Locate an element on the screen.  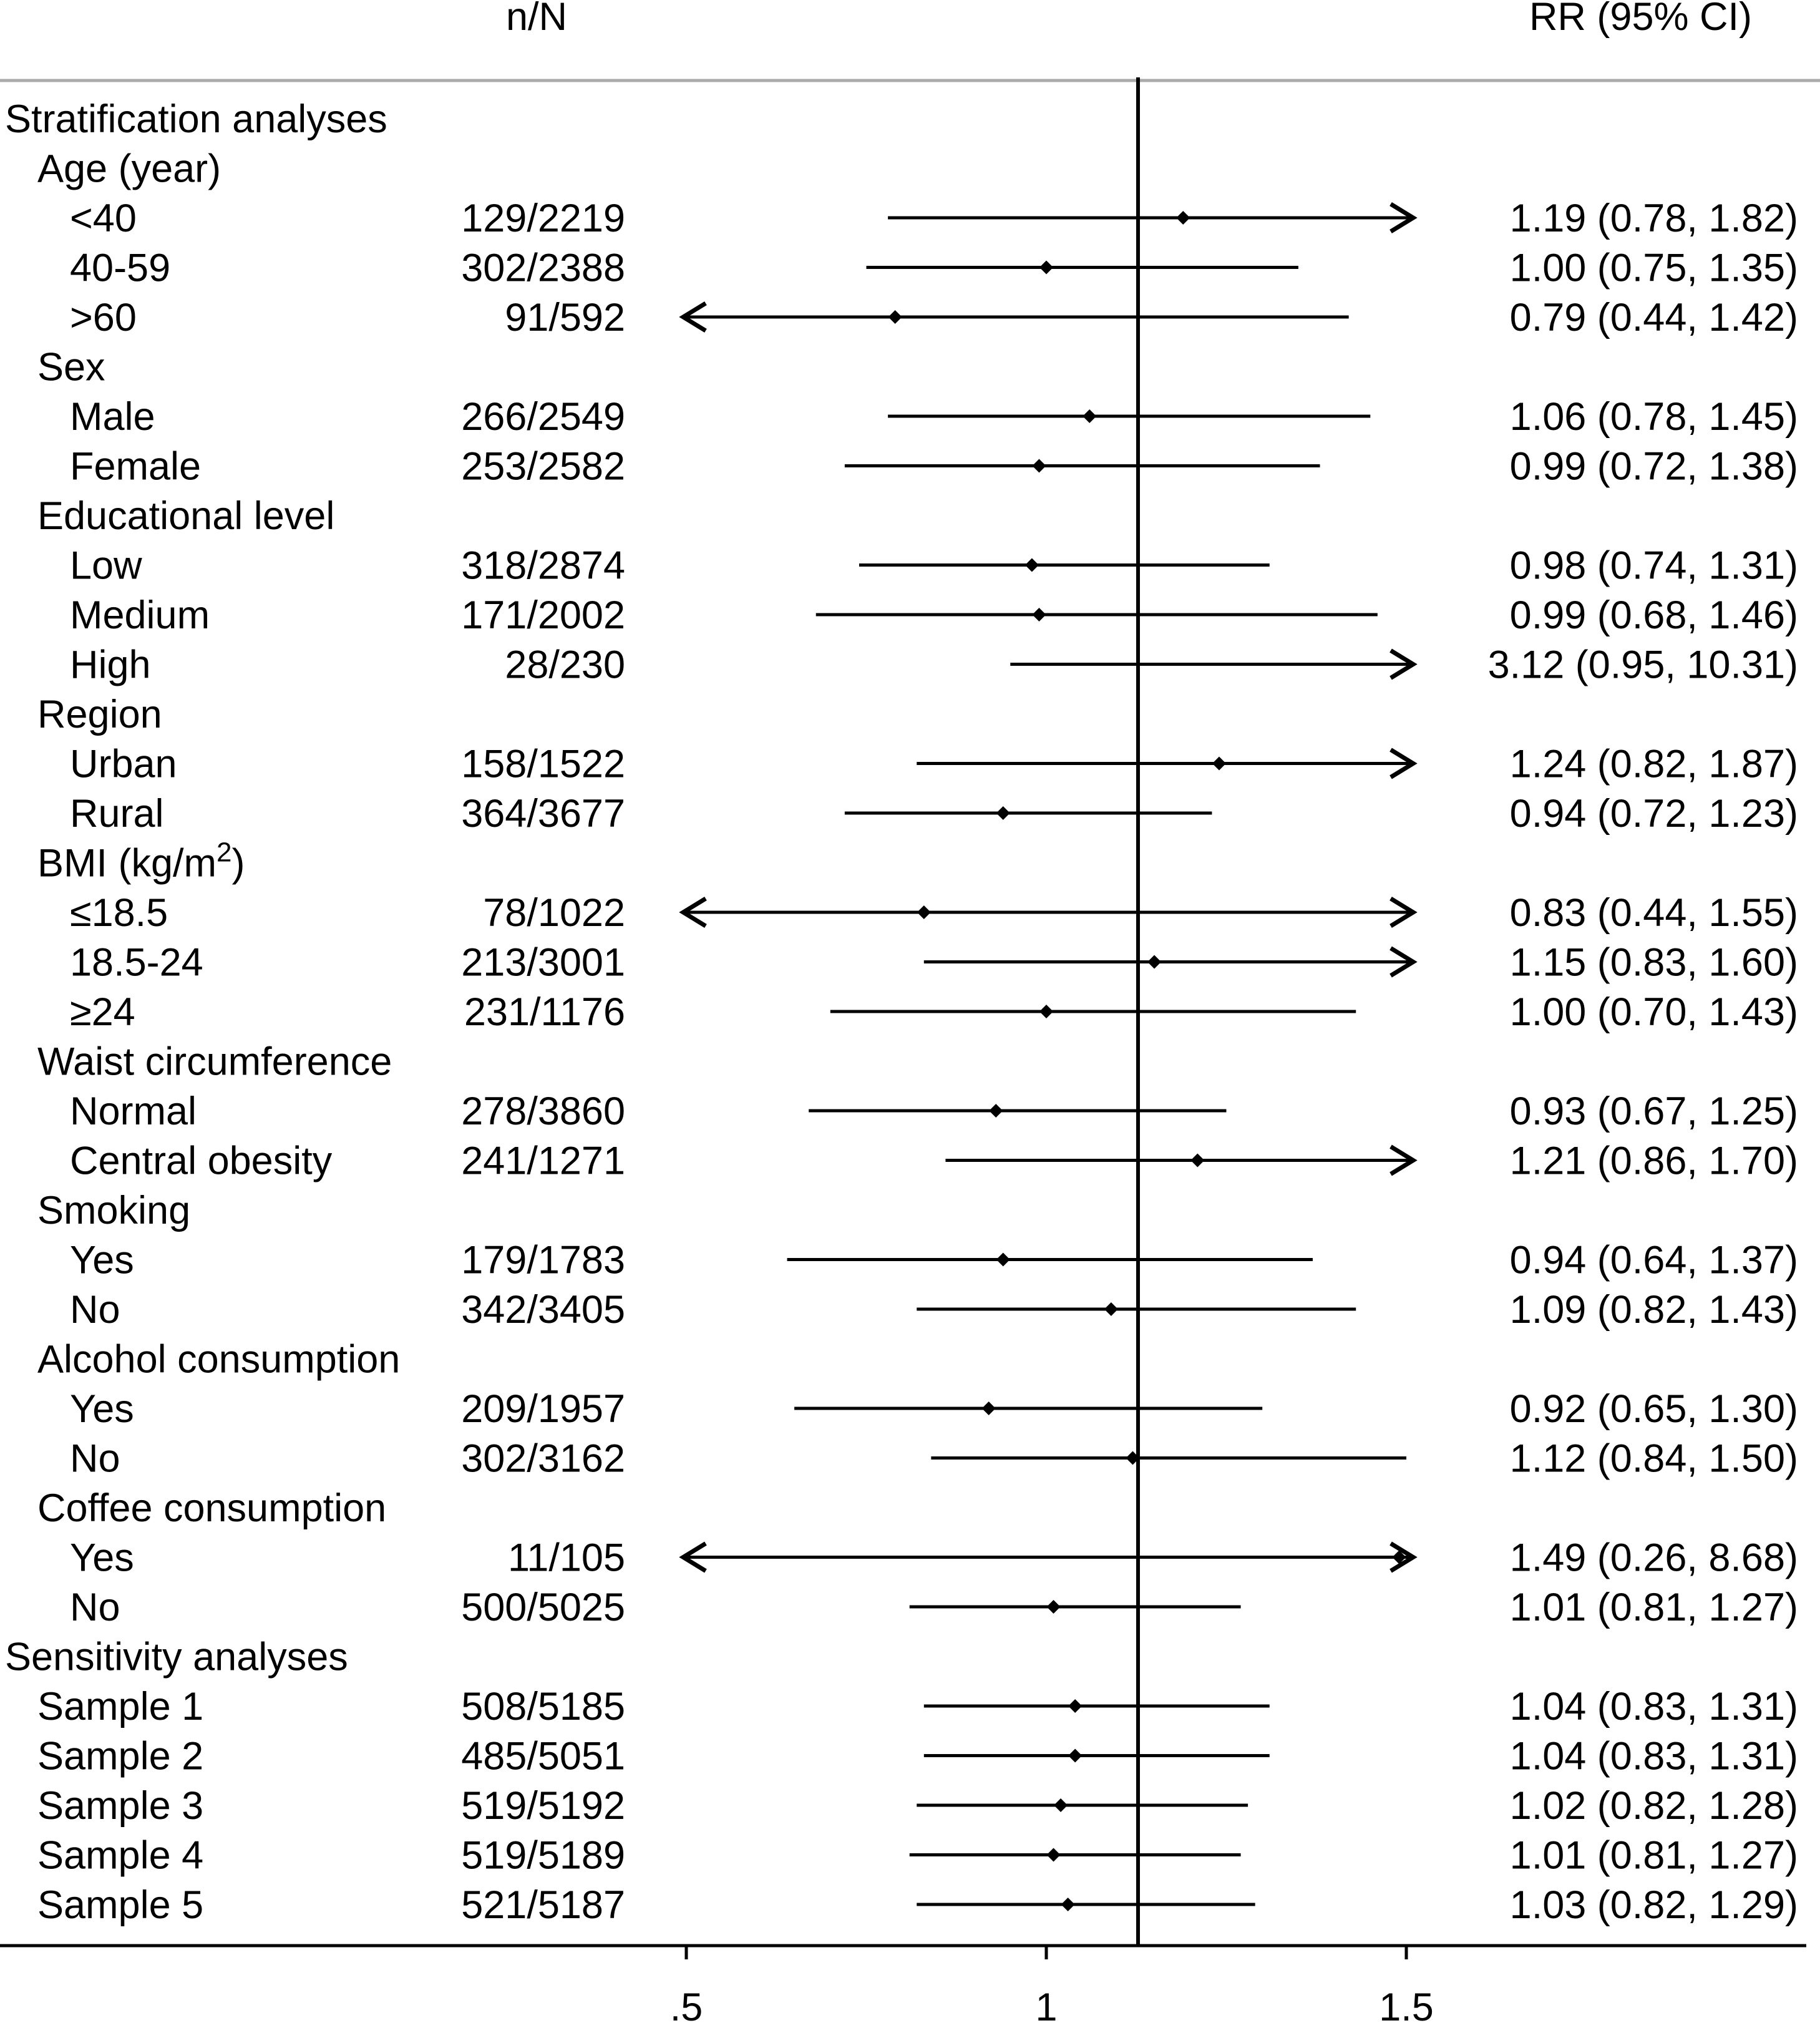
forest-row: BMI (kg/m2) is located at coordinates (141, 861).